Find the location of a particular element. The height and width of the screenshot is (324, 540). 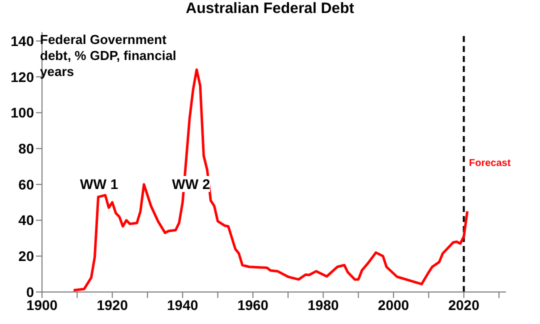

x-tick-label: 2000 is located at coordinates (394, 304).